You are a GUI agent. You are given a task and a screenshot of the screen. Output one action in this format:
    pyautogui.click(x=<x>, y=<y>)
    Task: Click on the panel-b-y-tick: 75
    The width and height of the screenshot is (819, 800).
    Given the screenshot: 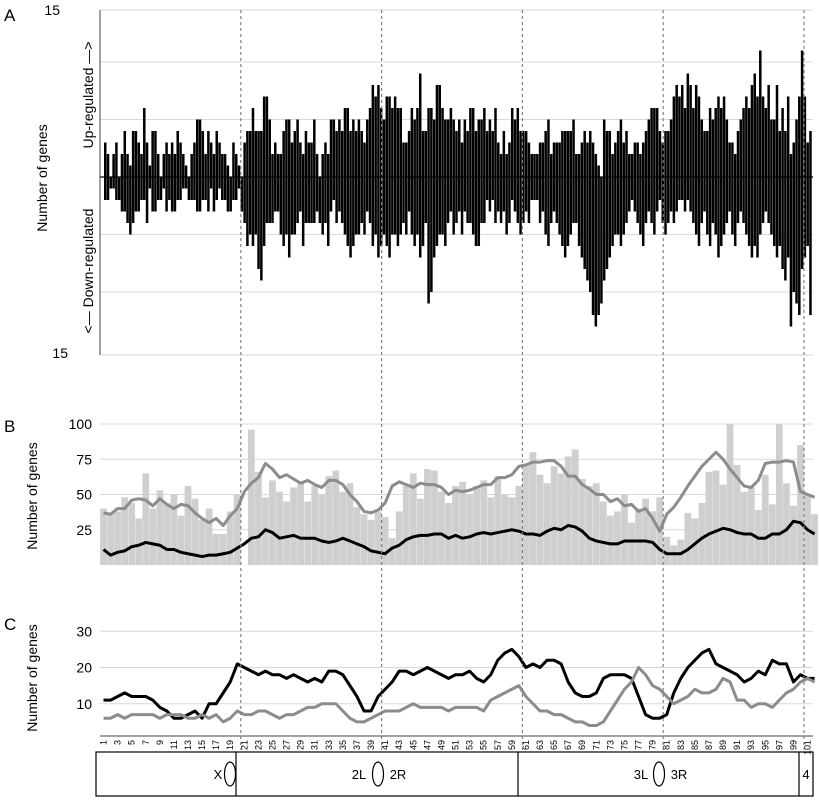 What is the action you would take?
    pyautogui.click(x=84, y=459)
    